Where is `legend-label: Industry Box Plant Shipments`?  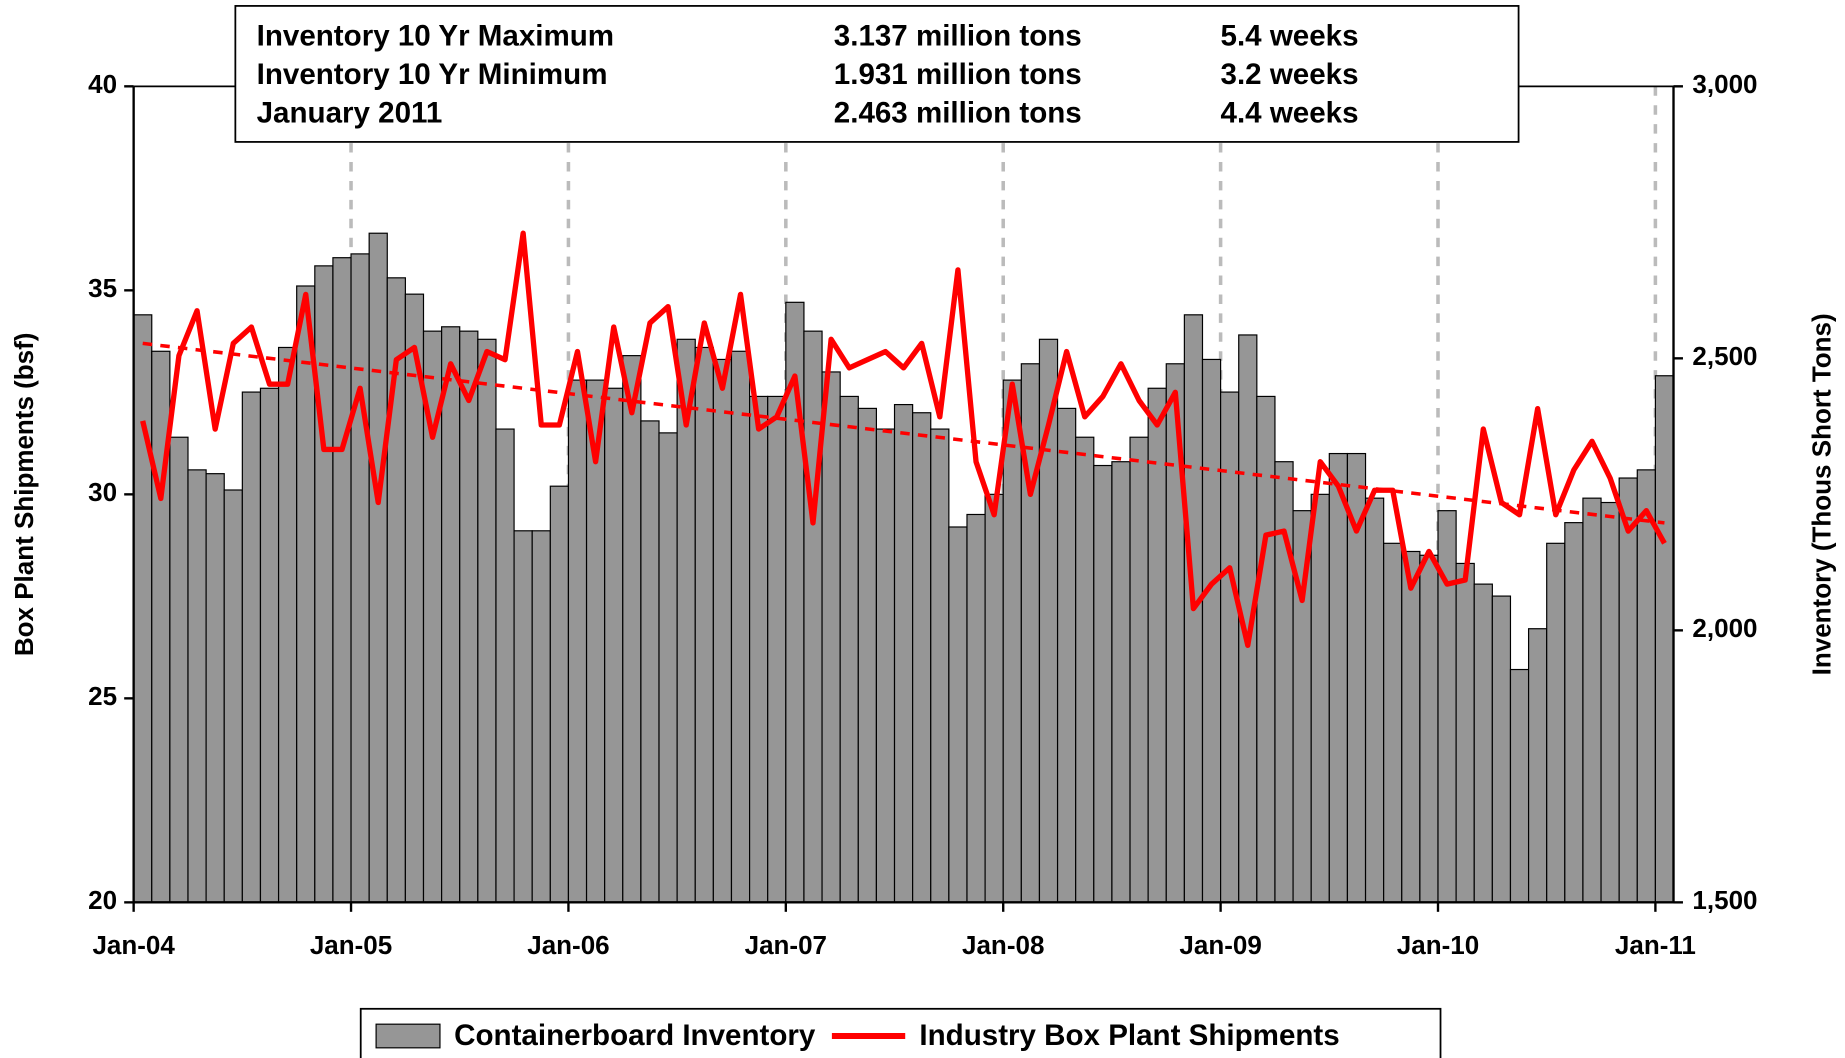 legend-label: Industry Box Plant Shipments is located at coordinates (1129, 1035).